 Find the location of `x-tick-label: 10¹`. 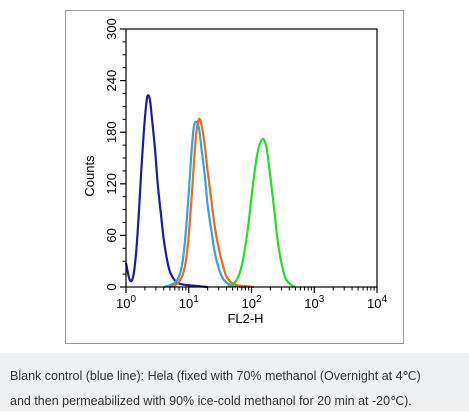

x-tick-label: 10¹ is located at coordinates (189, 302).